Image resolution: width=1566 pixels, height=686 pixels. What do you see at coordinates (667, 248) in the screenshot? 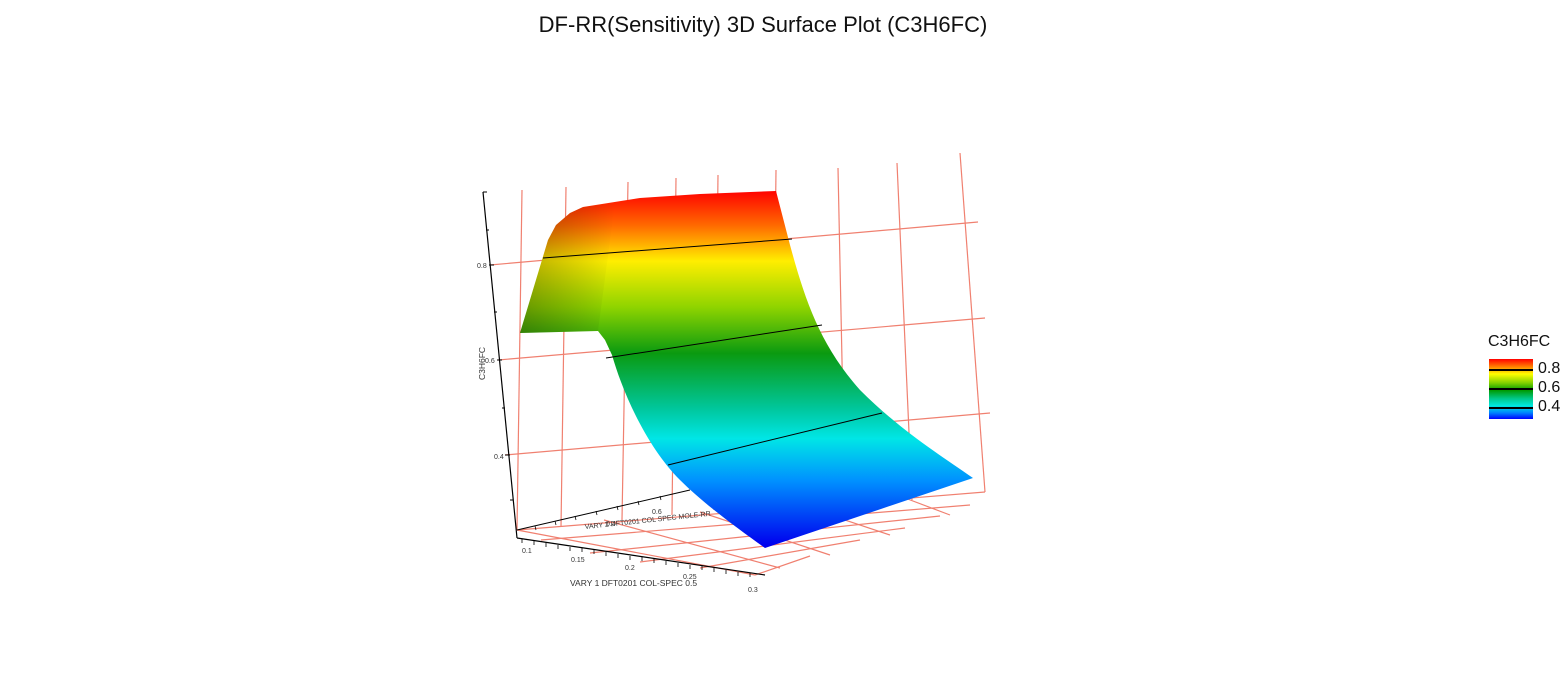
I see `contour-line-0.8` at bounding box center [667, 248].